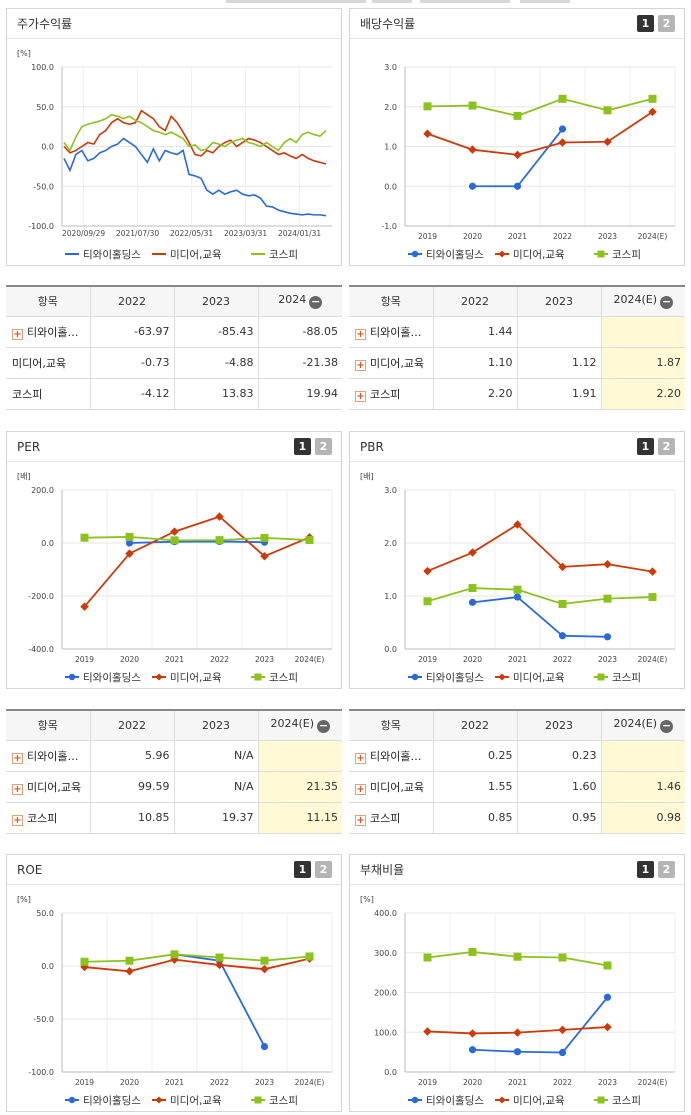 This screenshot has width=691, height=1115. I want to click on table-row: + 미디어,교육 1.55 1.60 1.46, so click(517, 787).